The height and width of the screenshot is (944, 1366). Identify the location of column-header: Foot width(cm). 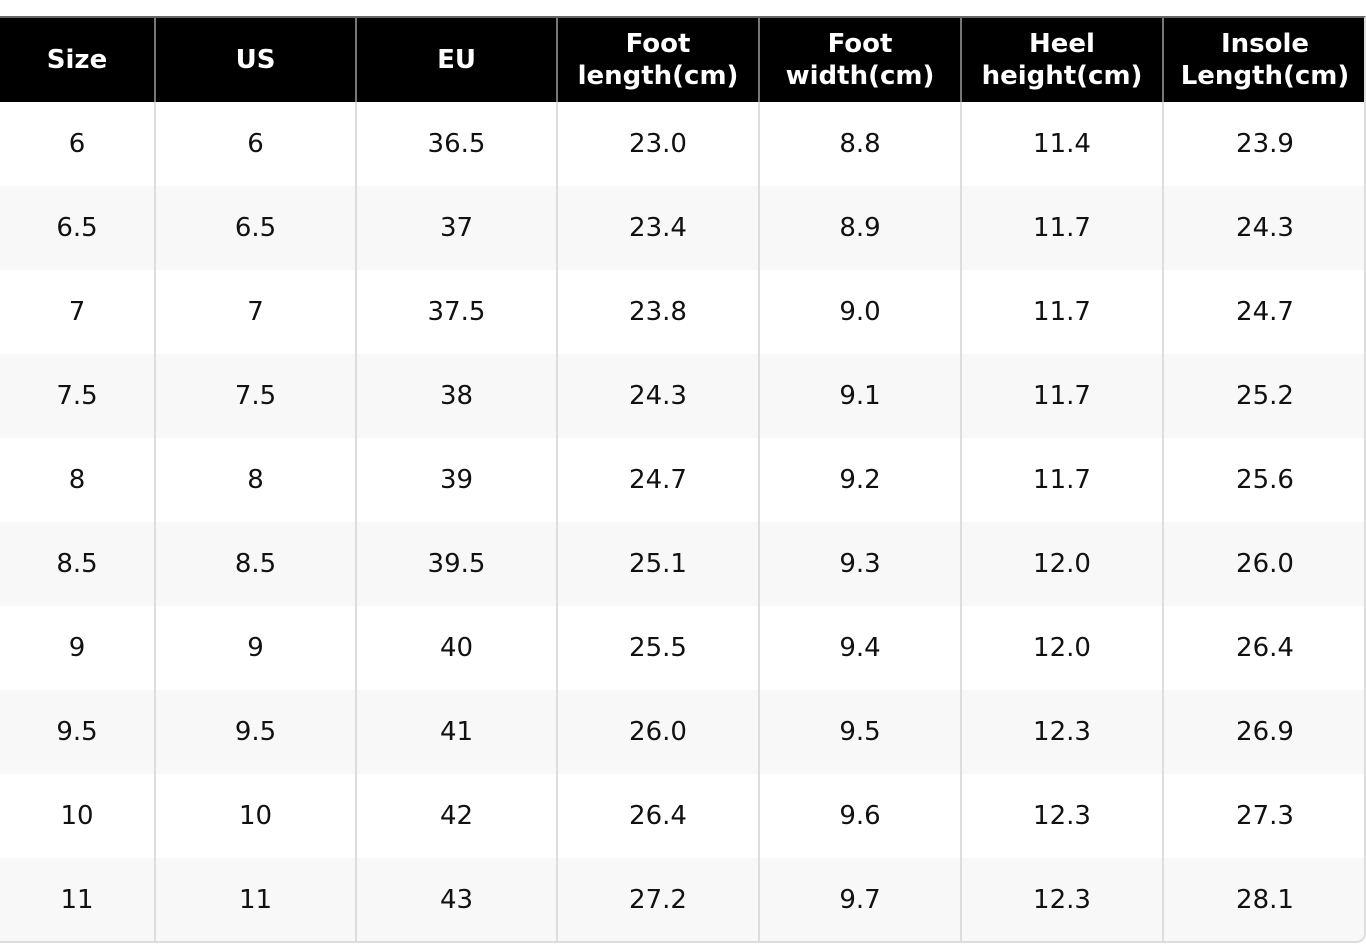
(859, 60).